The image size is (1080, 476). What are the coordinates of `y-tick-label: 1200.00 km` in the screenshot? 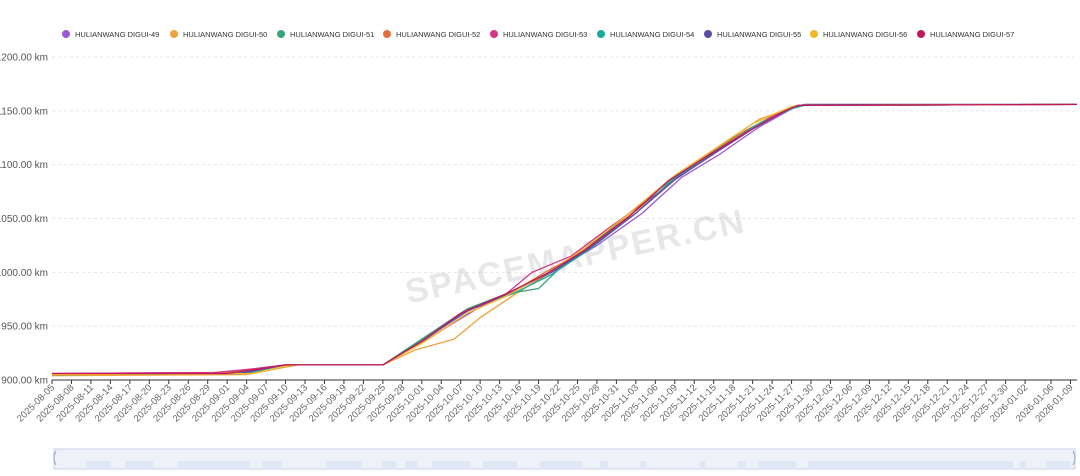 It's located at (24, 58).